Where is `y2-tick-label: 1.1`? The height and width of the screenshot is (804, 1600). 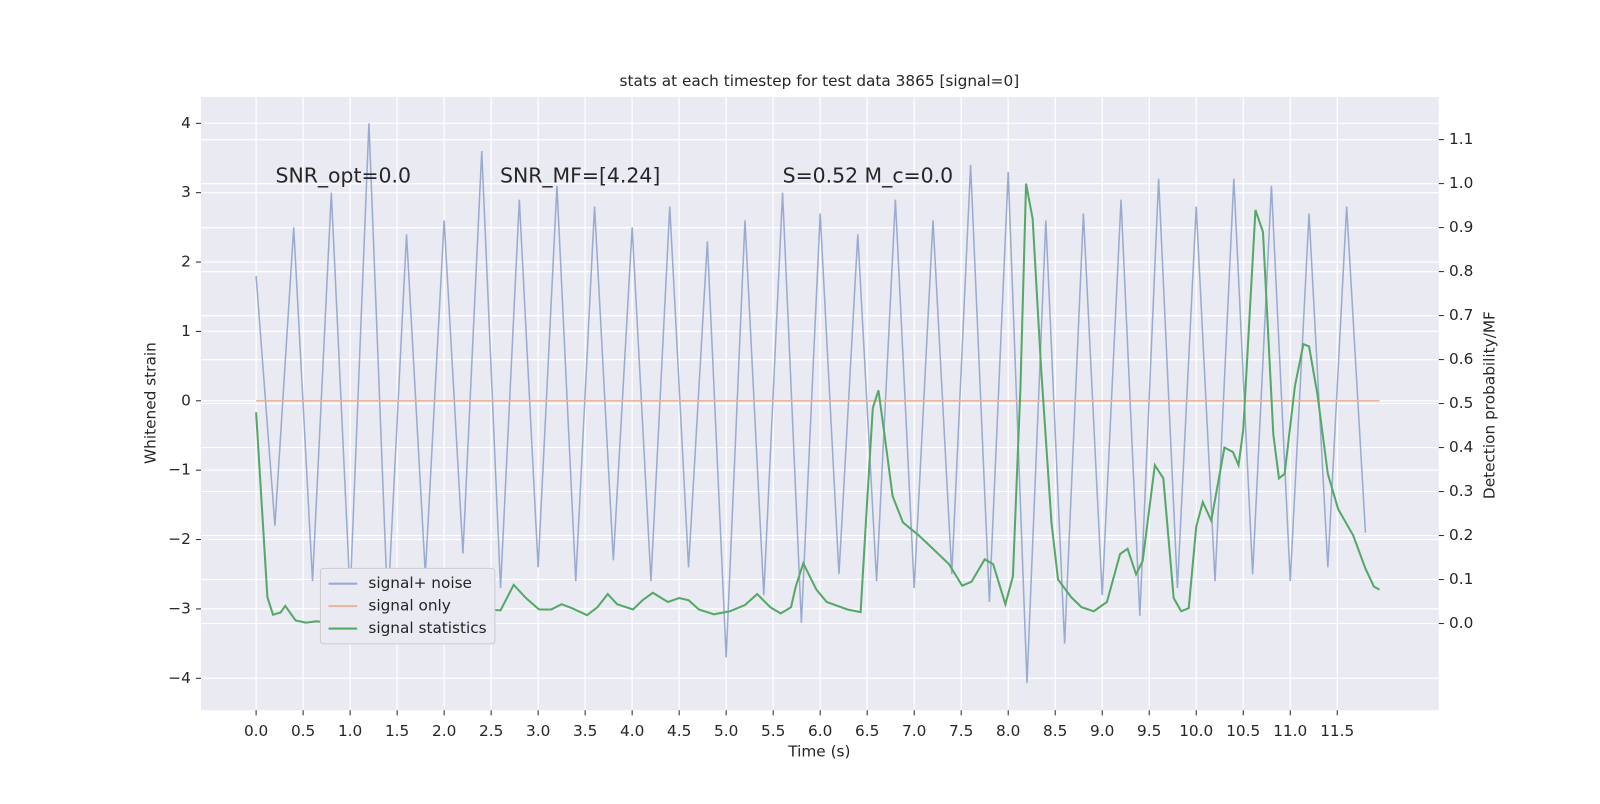
y2-tick-label: 1.1 is located at coordinates (1461, 139).